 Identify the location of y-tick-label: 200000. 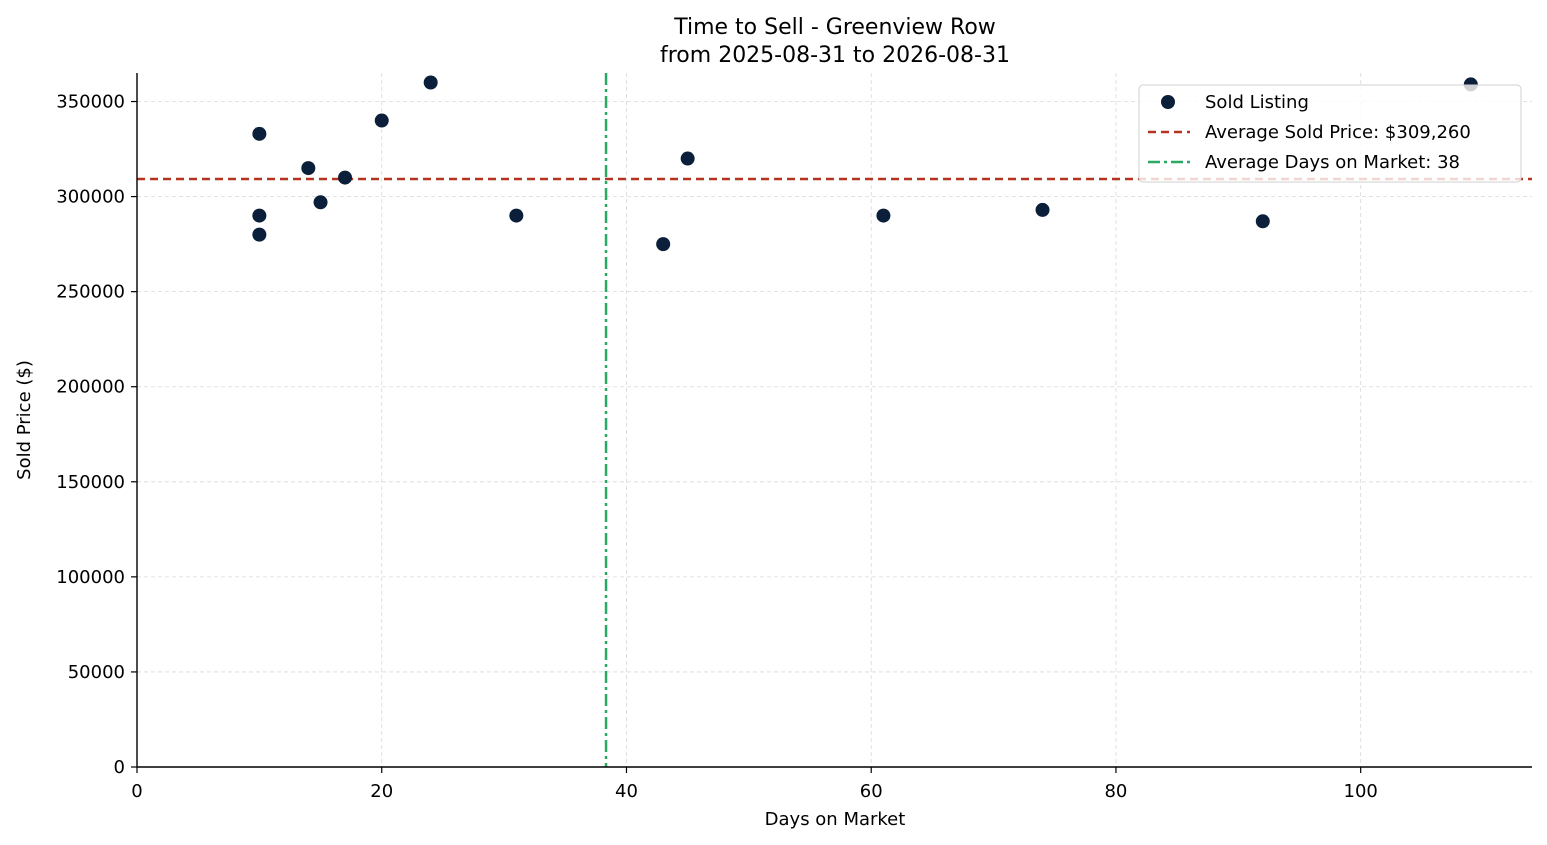
(90, 387).